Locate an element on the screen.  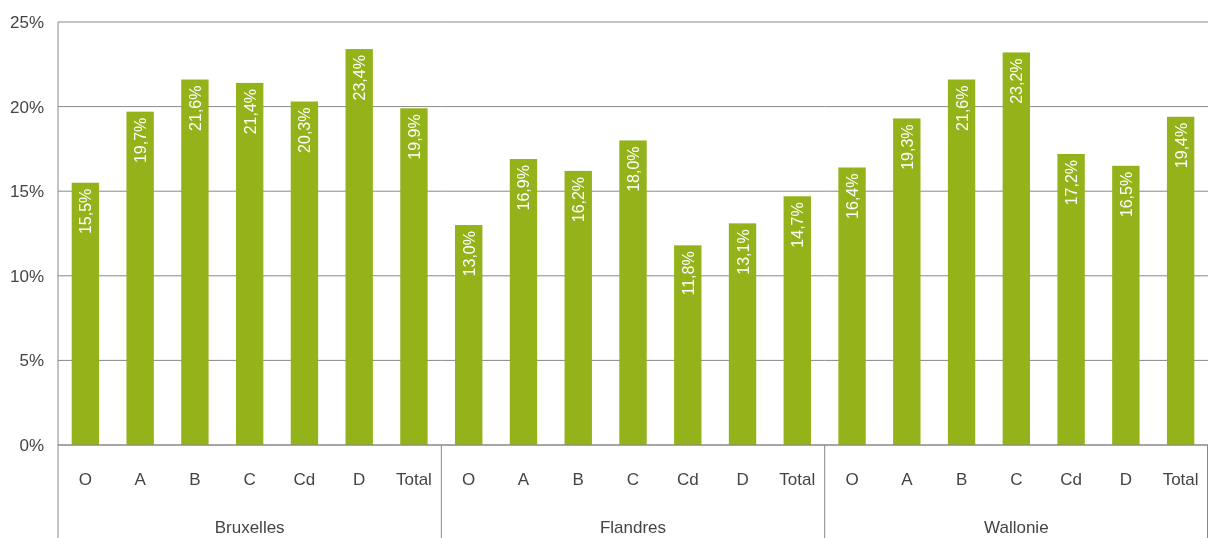
data-label: 23,4% is located at coordinates (360, 78).